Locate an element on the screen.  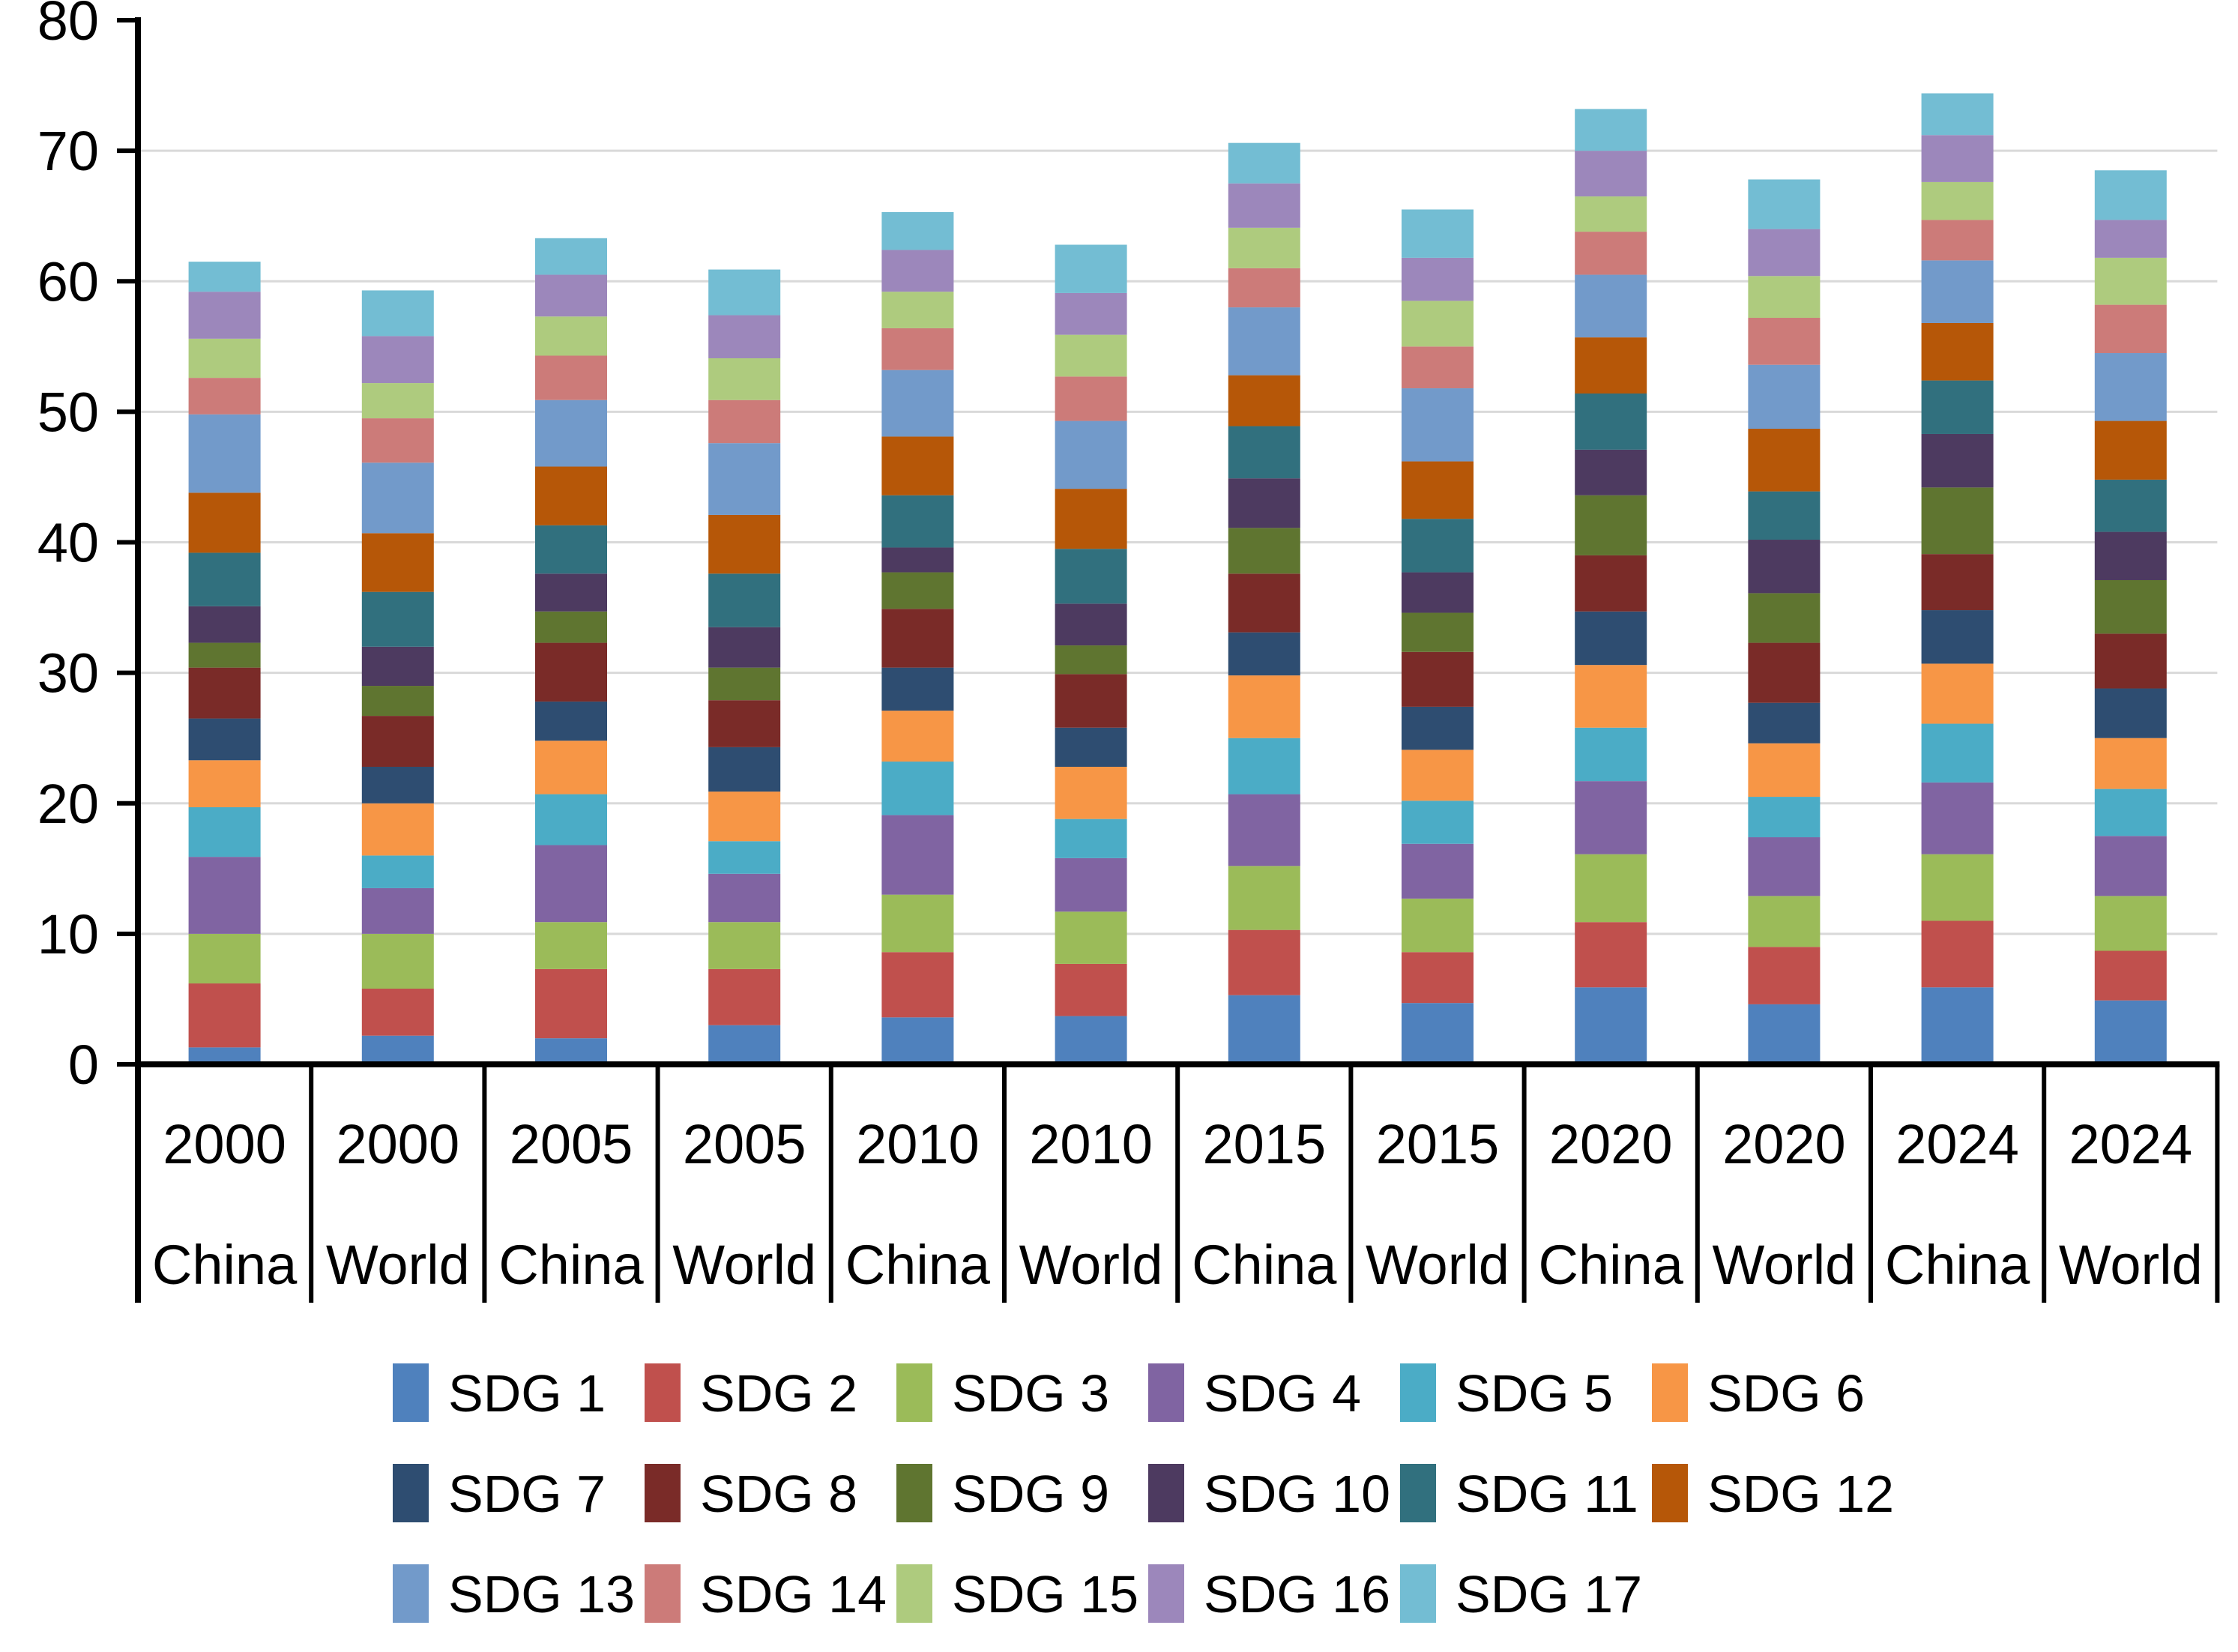
legend-label-sdg-3: SDG 3 is located at coordinates (1030, 1393).